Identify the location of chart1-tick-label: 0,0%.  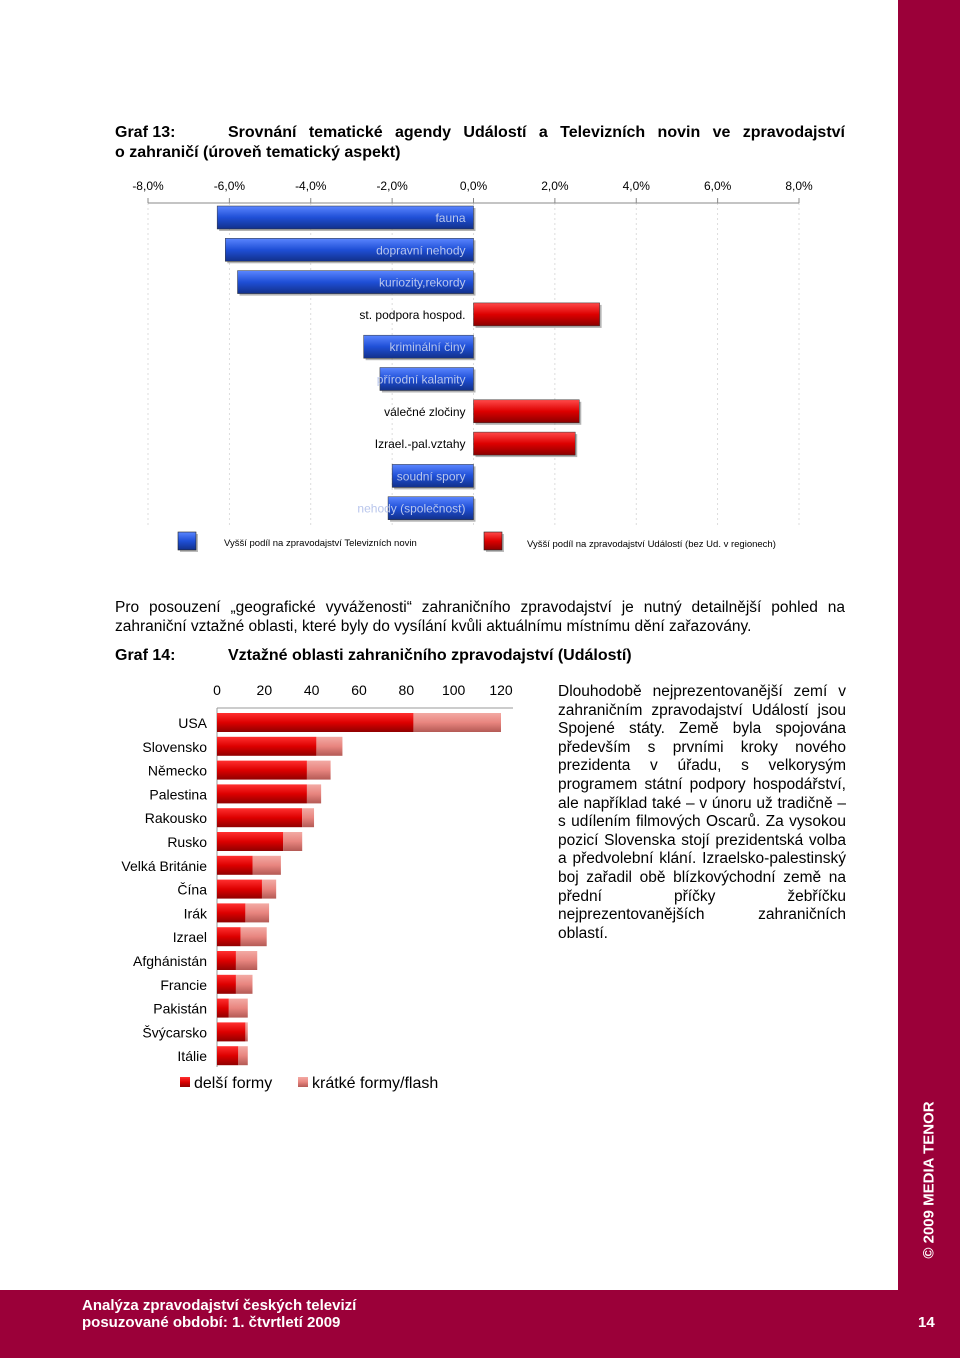
(474, 186).